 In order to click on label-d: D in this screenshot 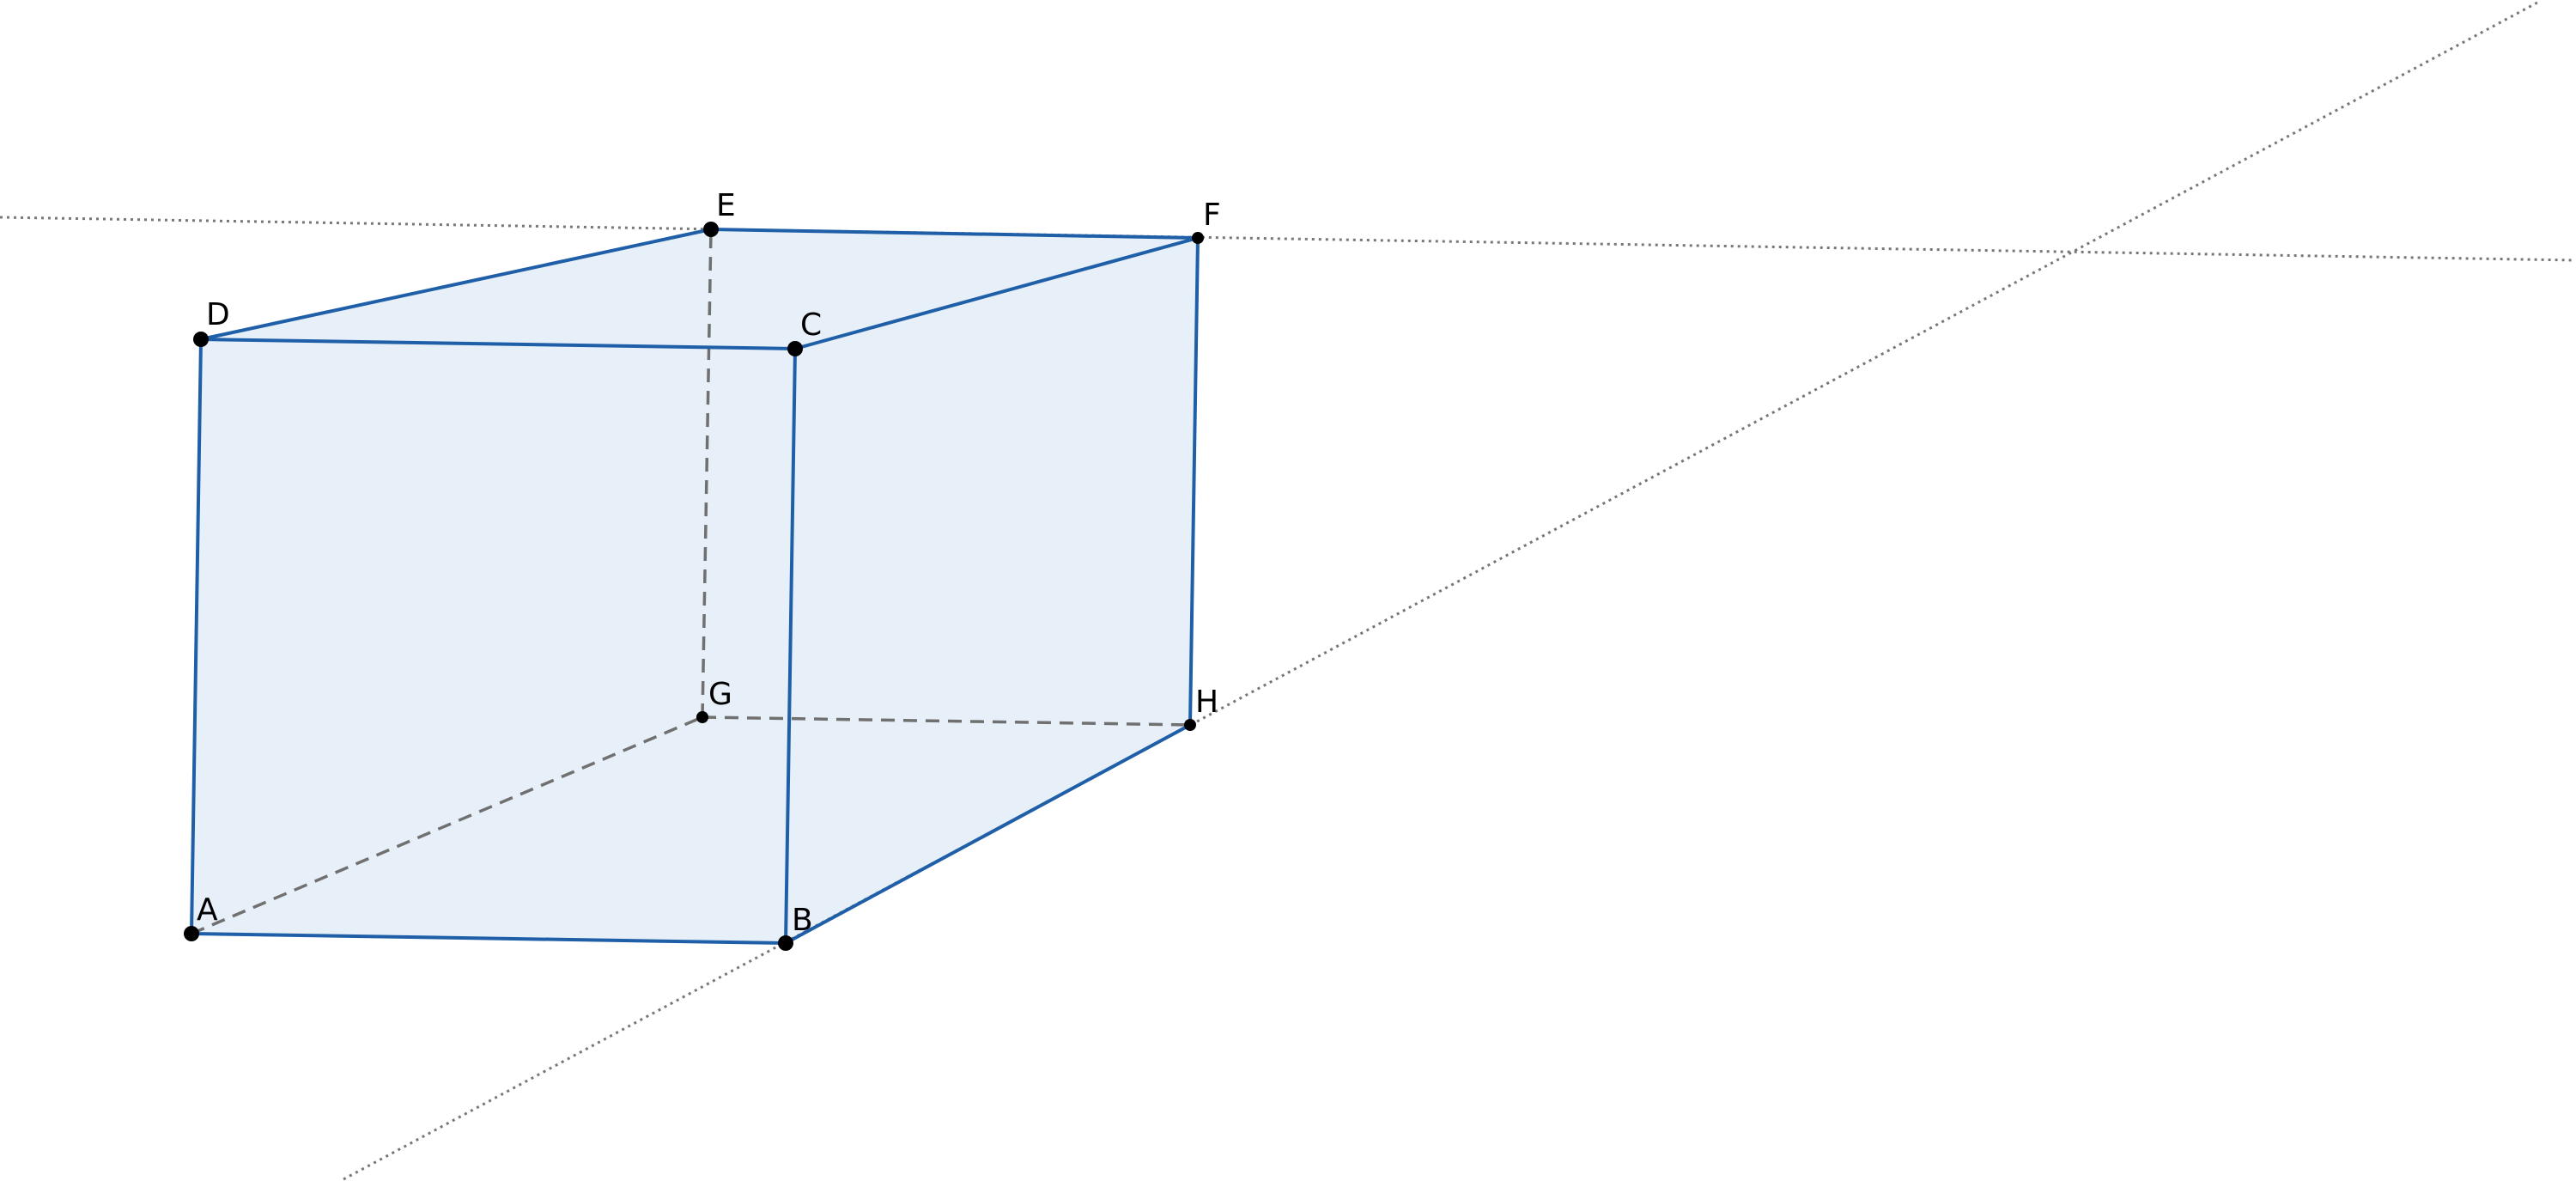, I will do `click(218, 315)`.